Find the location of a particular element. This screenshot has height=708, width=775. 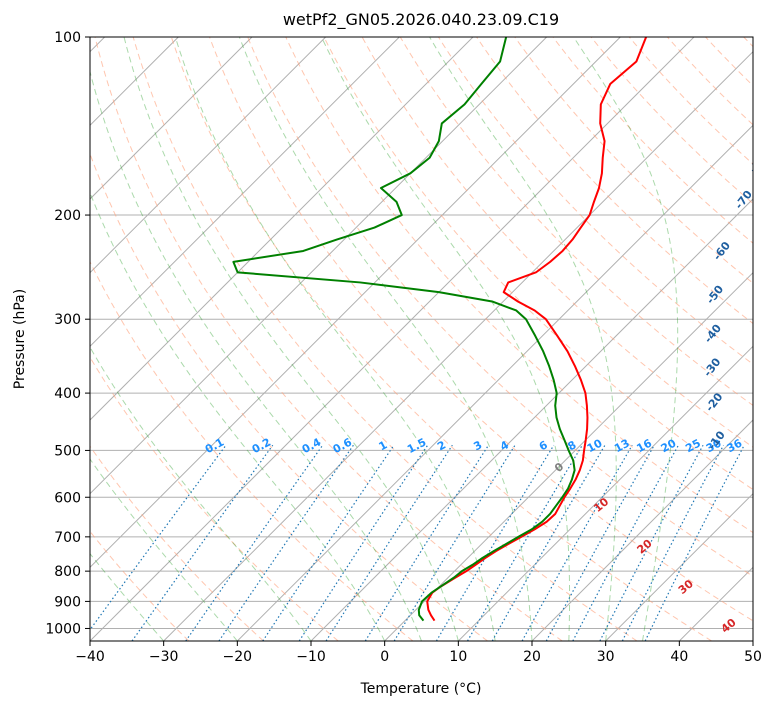

x-tick-label: −10 is located at coordinates (311, 657).